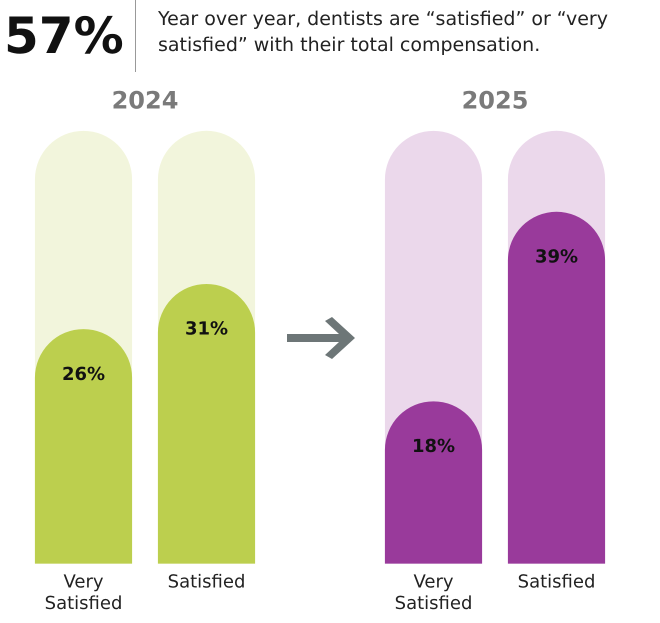  I want to click on data-label: 31%, so click(206, 329).